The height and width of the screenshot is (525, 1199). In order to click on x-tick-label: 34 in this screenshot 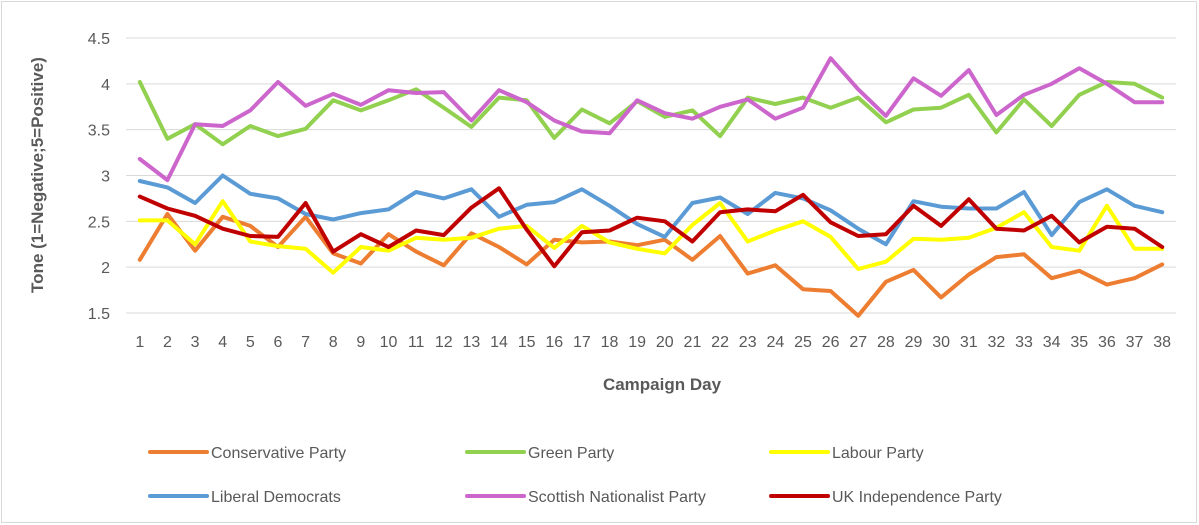, I will do `click(1052, 342)`.